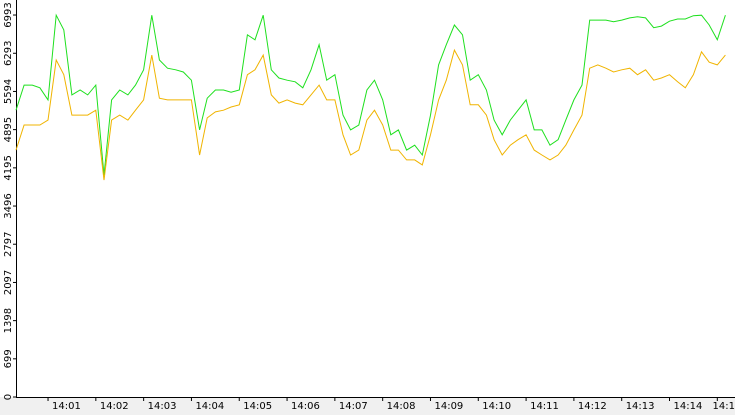 The image size is (735, 415). Describe the element at coordinates (8, 397) in the screenshot. I see `y-tick-label: 0` at that location.